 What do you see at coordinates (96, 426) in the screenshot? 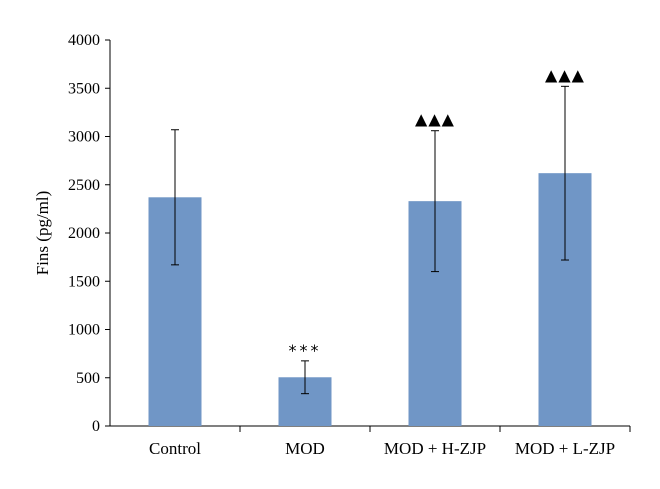
I see `y-tick-label: 0` at bounding box center [96, 426].